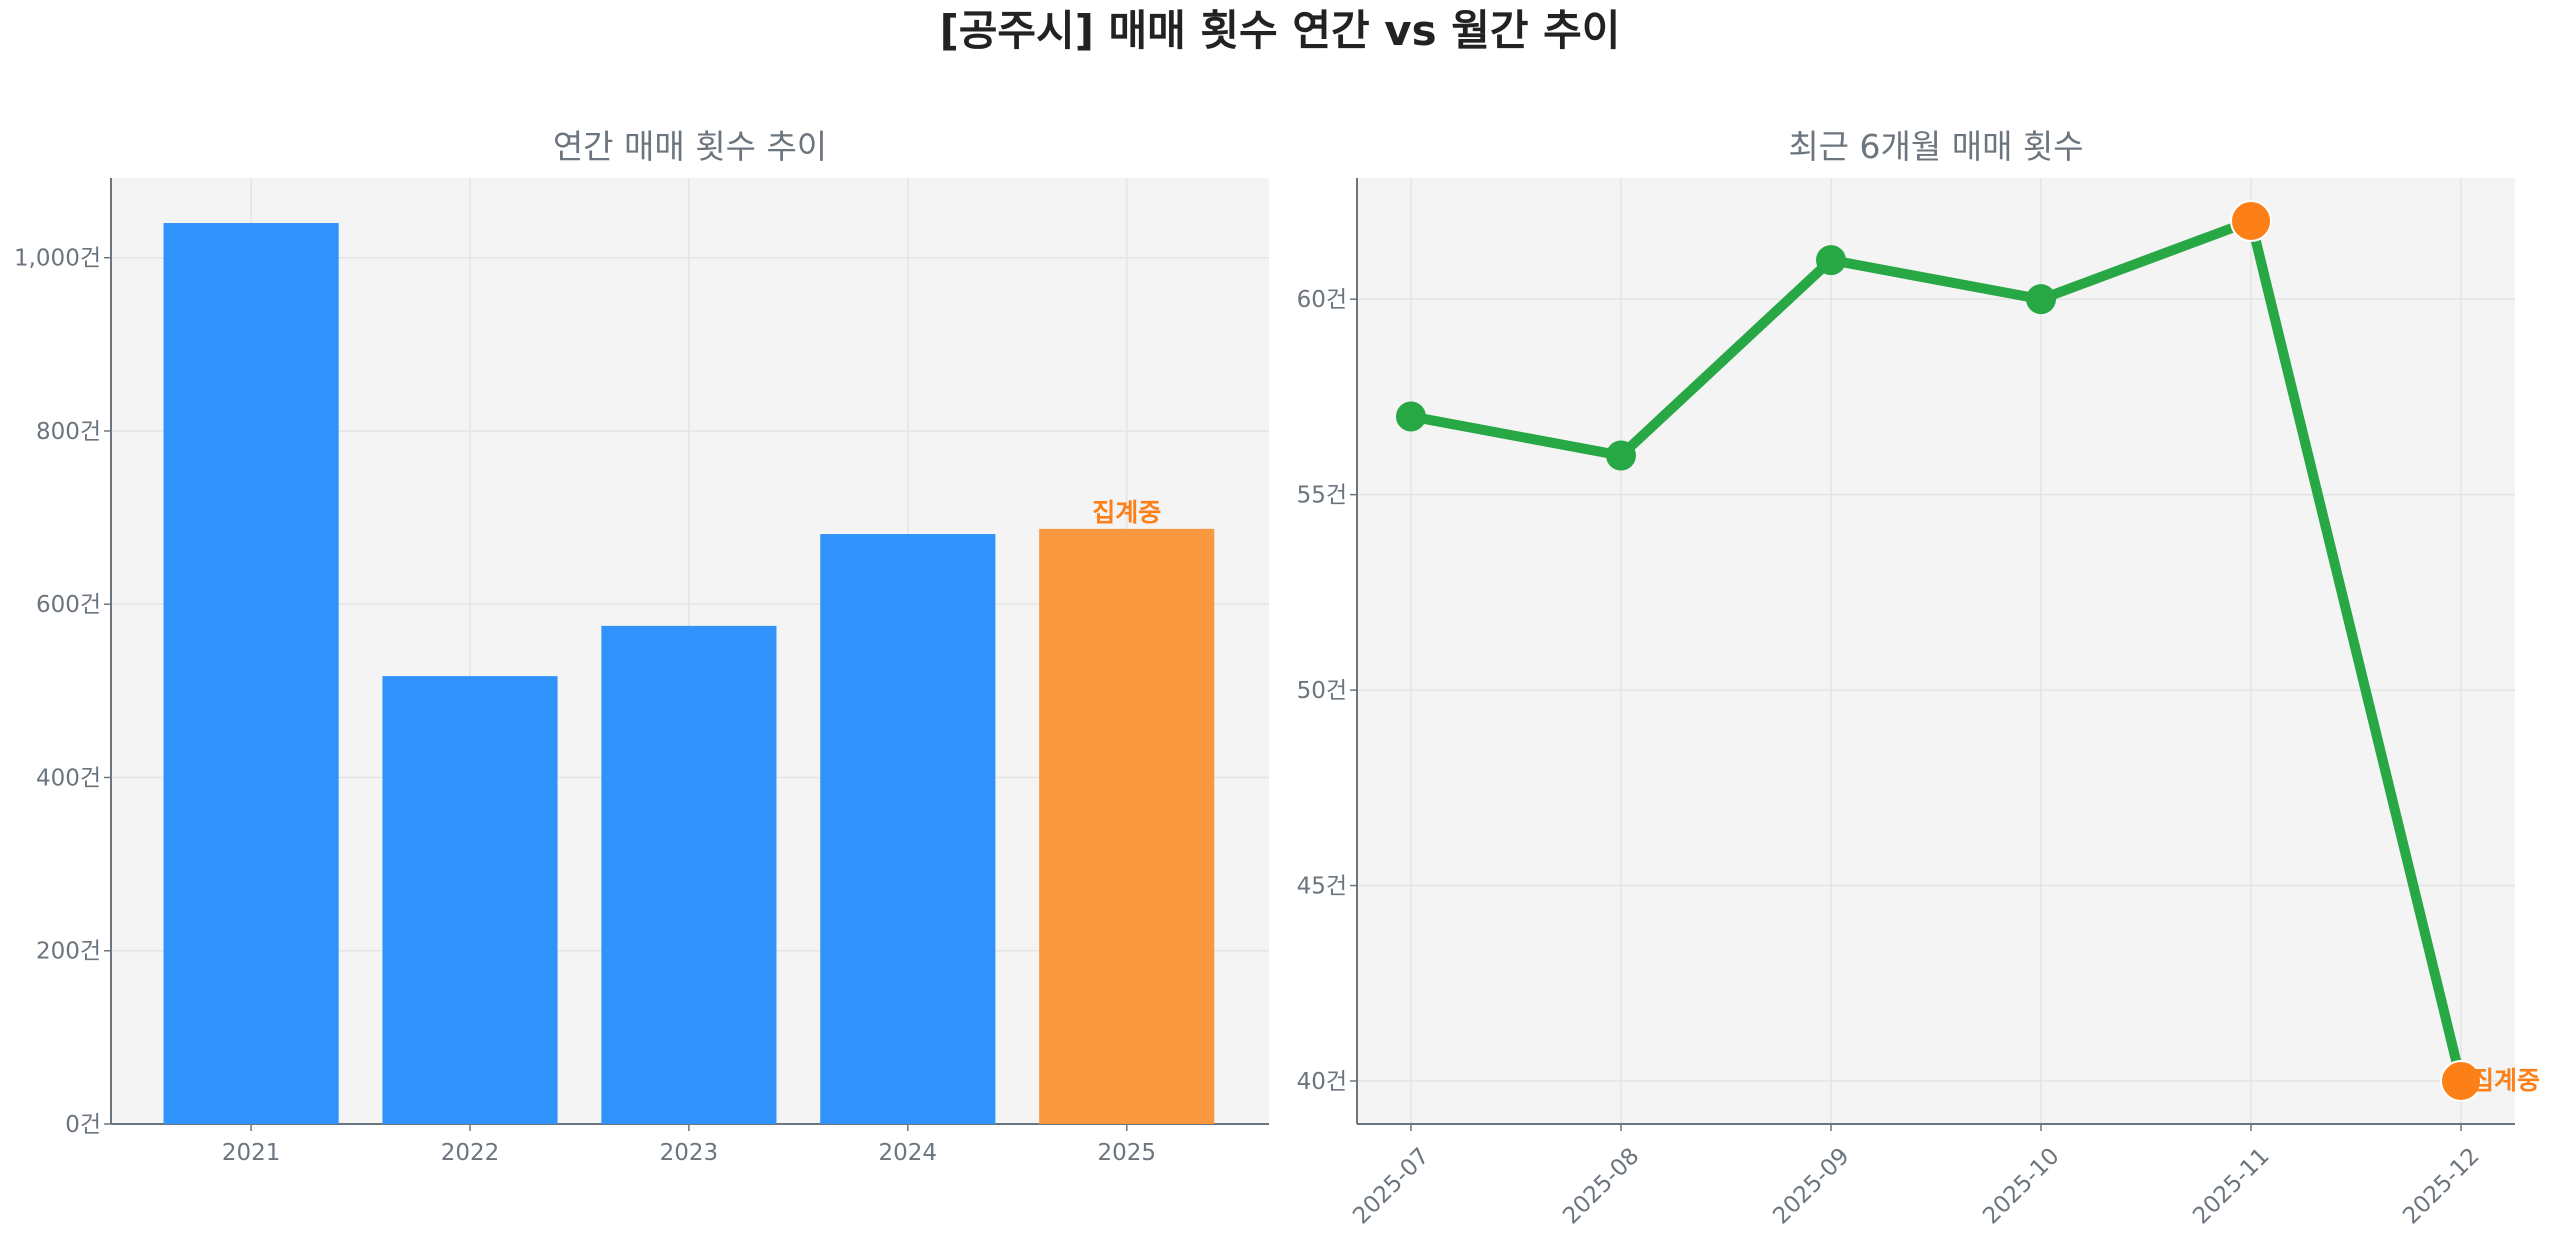  I want to click on x-tick-label: 2021, so click(251, 1153).